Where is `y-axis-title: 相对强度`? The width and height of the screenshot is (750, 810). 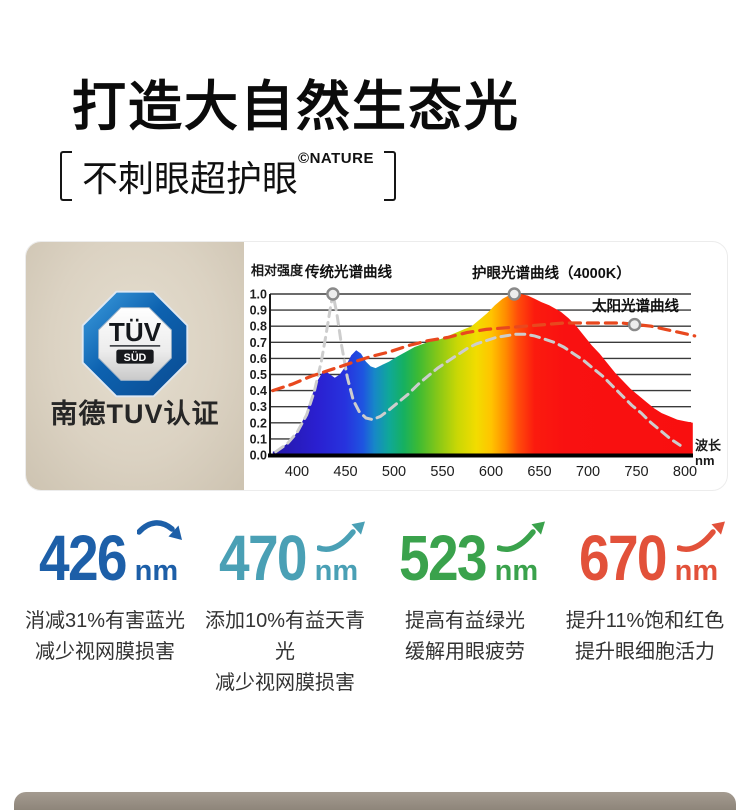
y-axis-title: 相对强度 is located at coordinates (277, 270).